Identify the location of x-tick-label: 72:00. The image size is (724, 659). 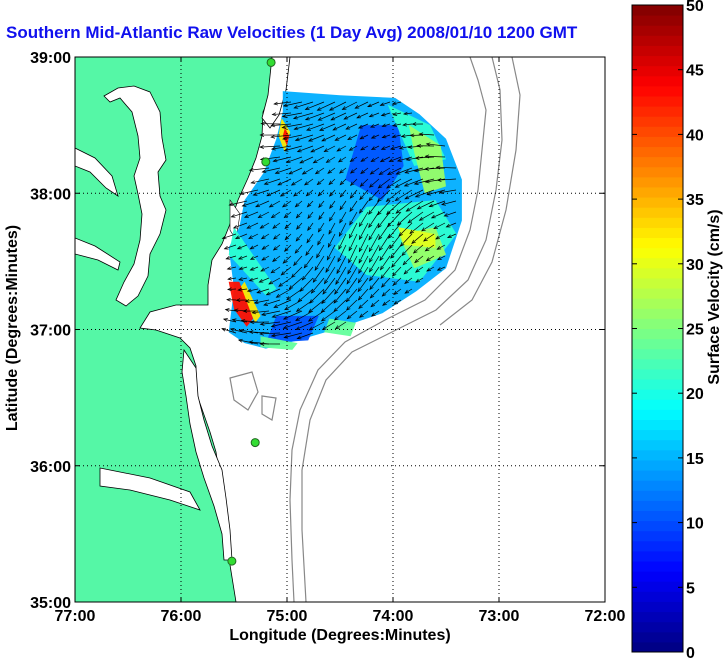
(605, 616).